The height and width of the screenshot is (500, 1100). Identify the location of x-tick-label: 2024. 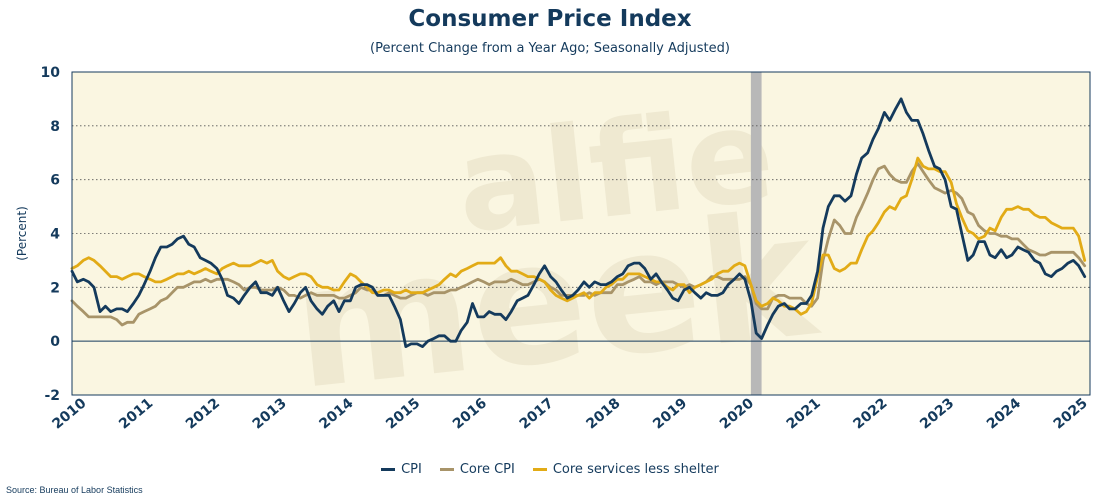
(1004, 413).